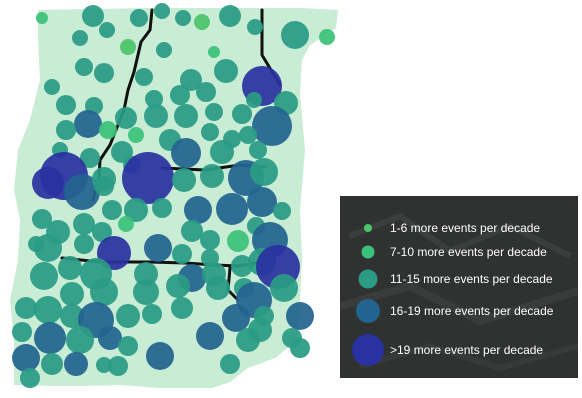 This screenshot has height=398, width=582. What do you see at coordinates (467, 350) in the screenshot?
I see `legend-label-over-19: >19 more events per decade` at bounding box center [467, 350].